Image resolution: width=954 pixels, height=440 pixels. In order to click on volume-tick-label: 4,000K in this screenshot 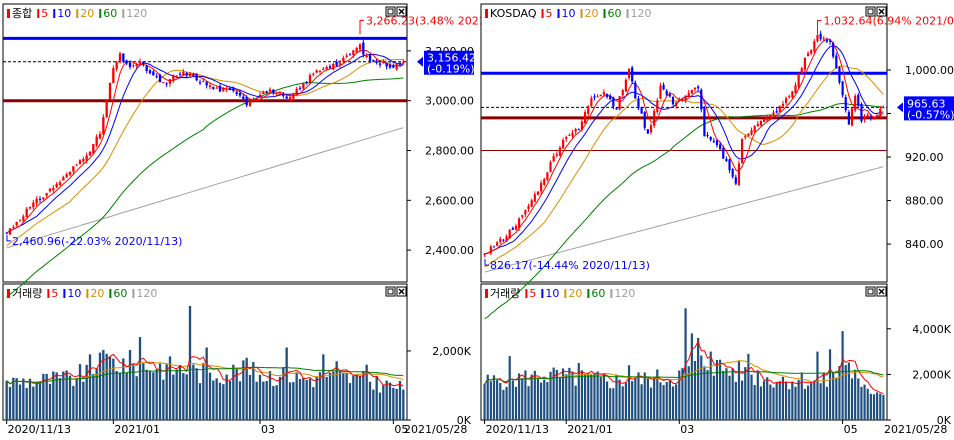, I will do `click(931, 329)`.